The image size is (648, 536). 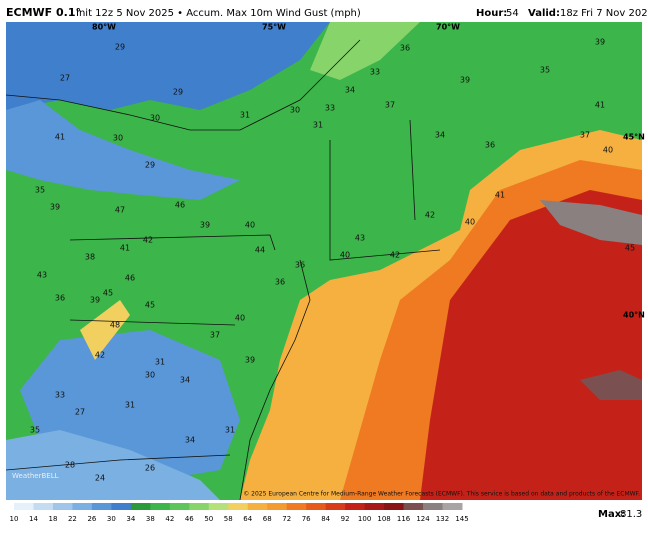 What do you see at coordinates (130, 519) in the screenshot?
I see `colorbar-label: 34` at bounding box center [130, 519].